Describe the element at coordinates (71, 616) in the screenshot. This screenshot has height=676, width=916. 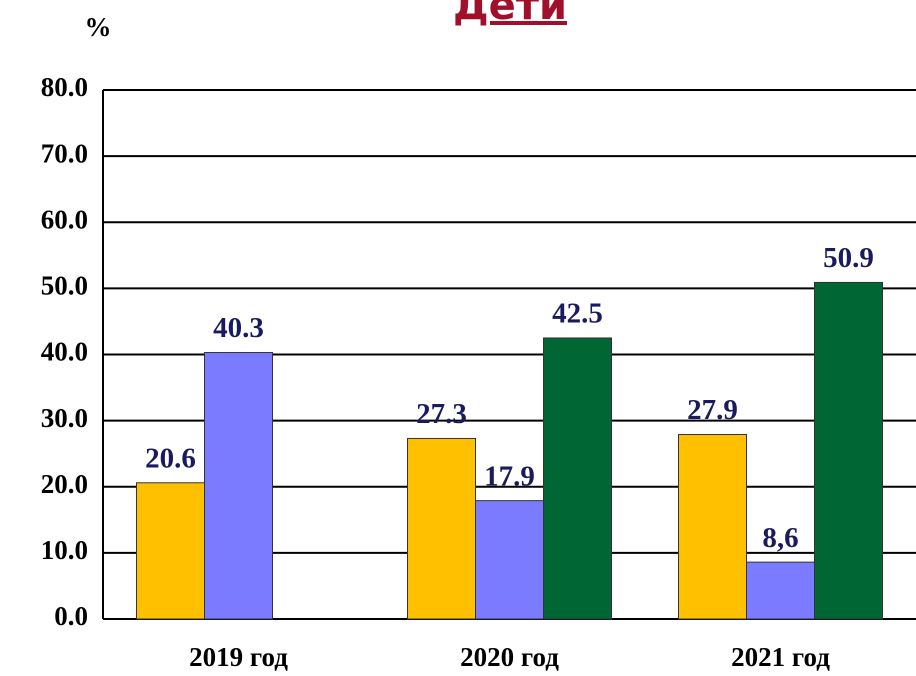
I see `y-tick-label: 0.0` at that location.